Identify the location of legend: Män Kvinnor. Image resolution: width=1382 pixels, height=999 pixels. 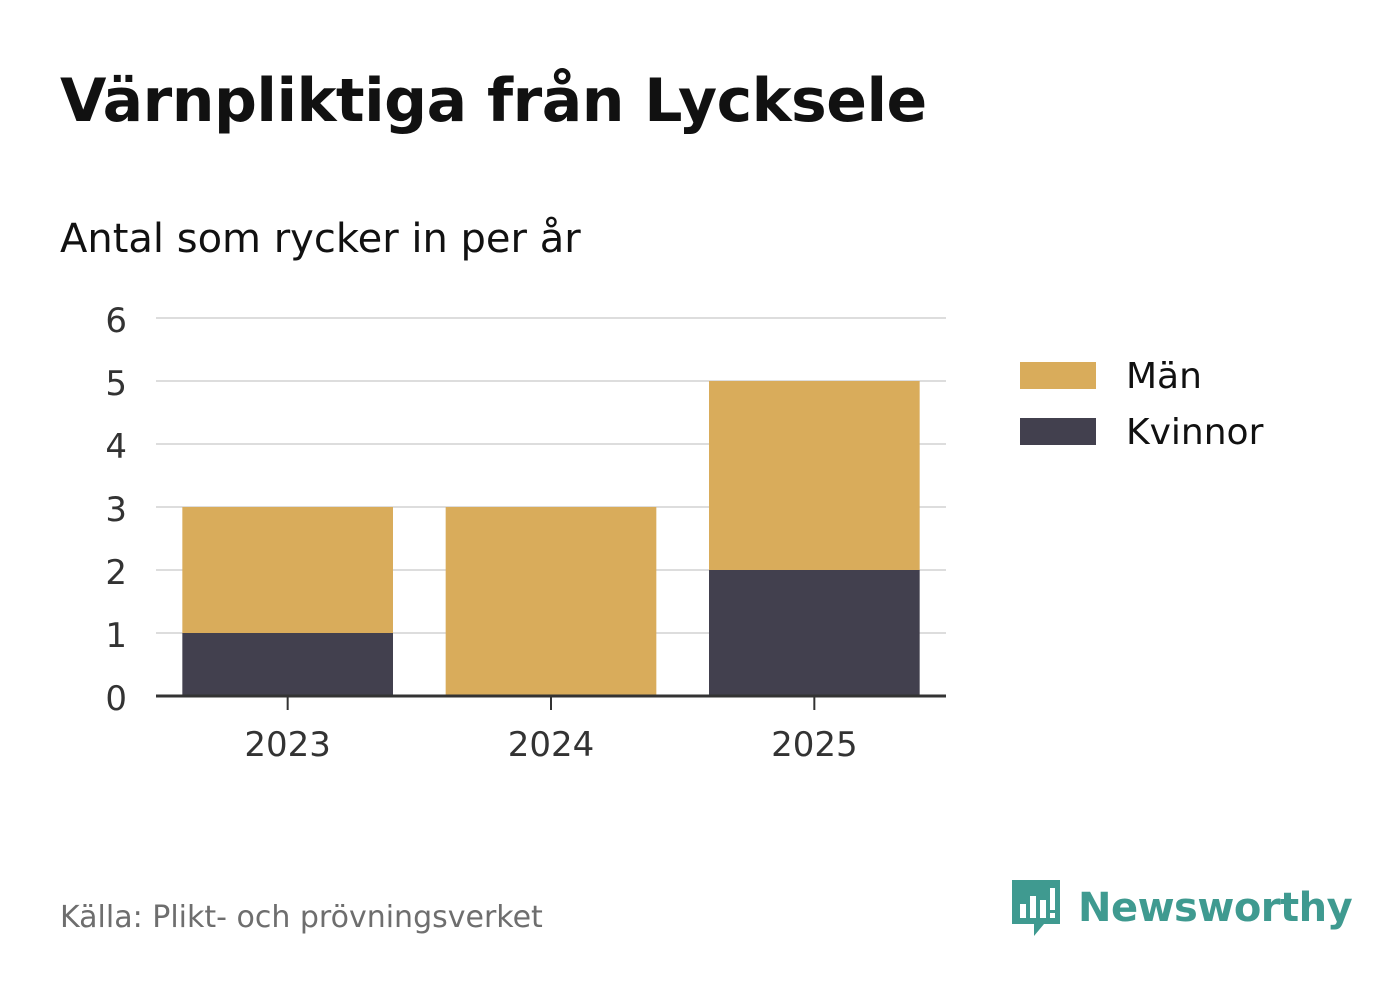
(1142, 404).